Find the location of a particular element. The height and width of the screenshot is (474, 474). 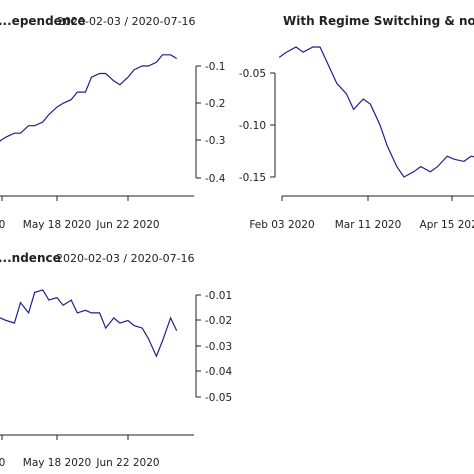

panel-3-date-range: 2020-02-03 / 2020-07-16 is located at coordinates (125, 258).